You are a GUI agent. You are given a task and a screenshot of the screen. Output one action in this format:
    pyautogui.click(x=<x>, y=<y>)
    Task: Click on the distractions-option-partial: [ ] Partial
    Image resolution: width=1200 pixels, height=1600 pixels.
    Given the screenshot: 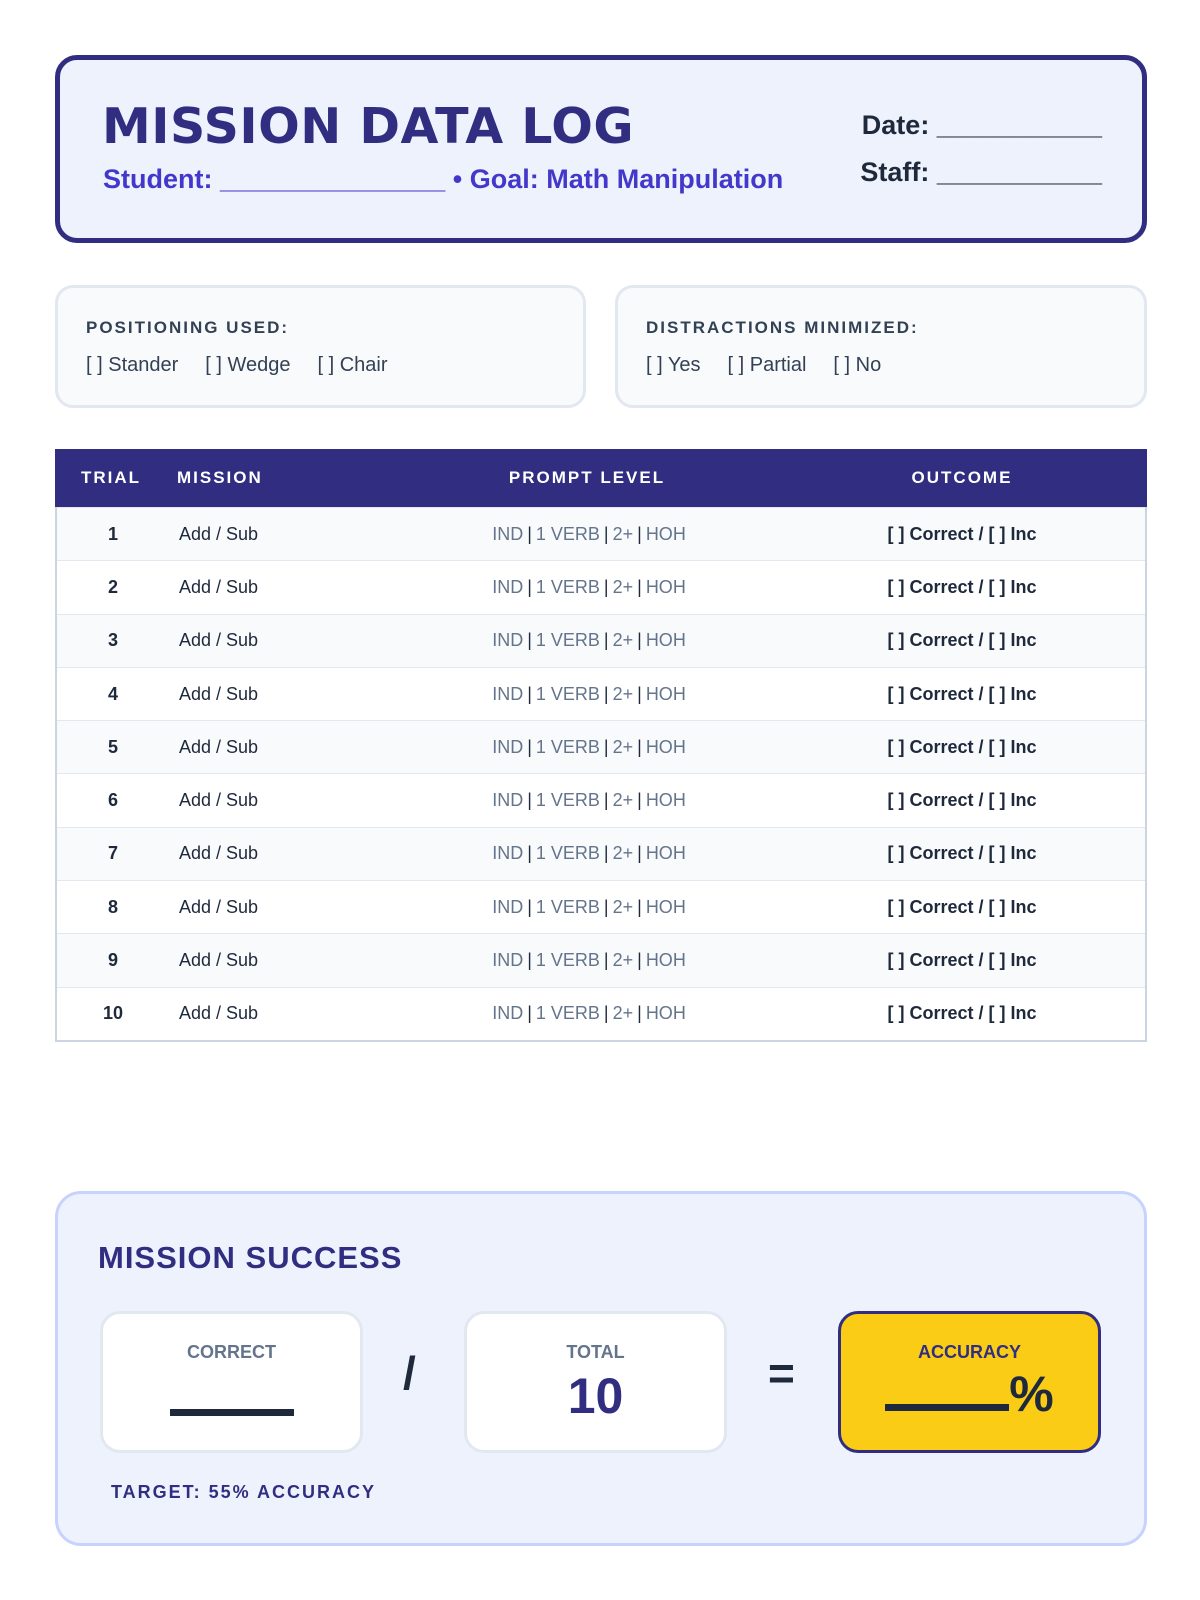 What is the action you would take?
    pyautogui.click(x=767, y=365)
    